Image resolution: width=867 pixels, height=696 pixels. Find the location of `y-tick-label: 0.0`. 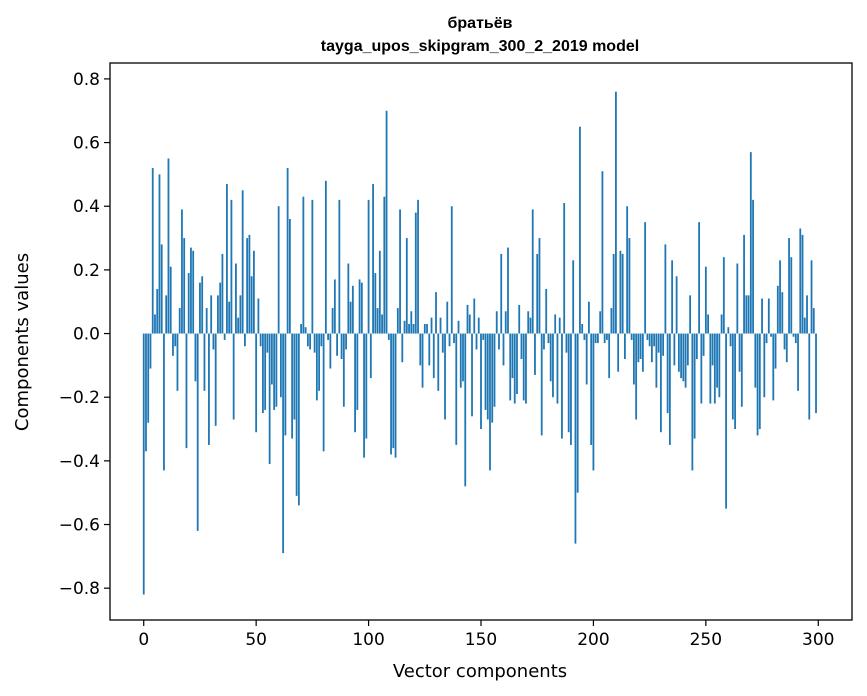

y-tick-label: 0.0 is located at coordinates (86, 335).